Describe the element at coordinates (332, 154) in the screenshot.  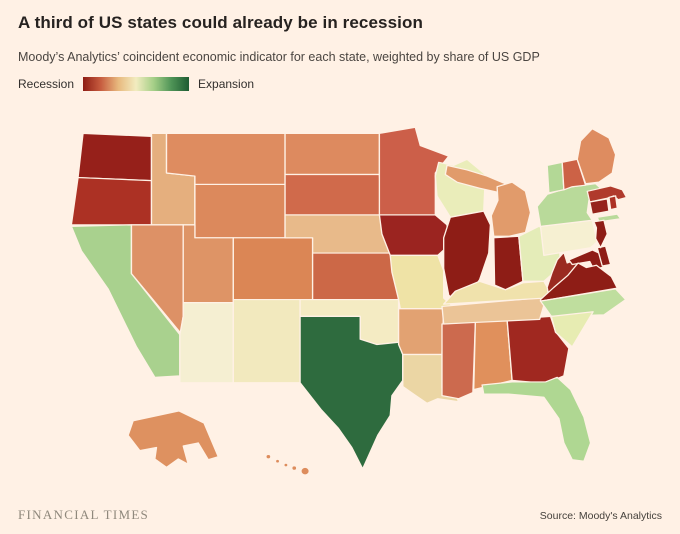
I see `state-north-dakota` at that location.